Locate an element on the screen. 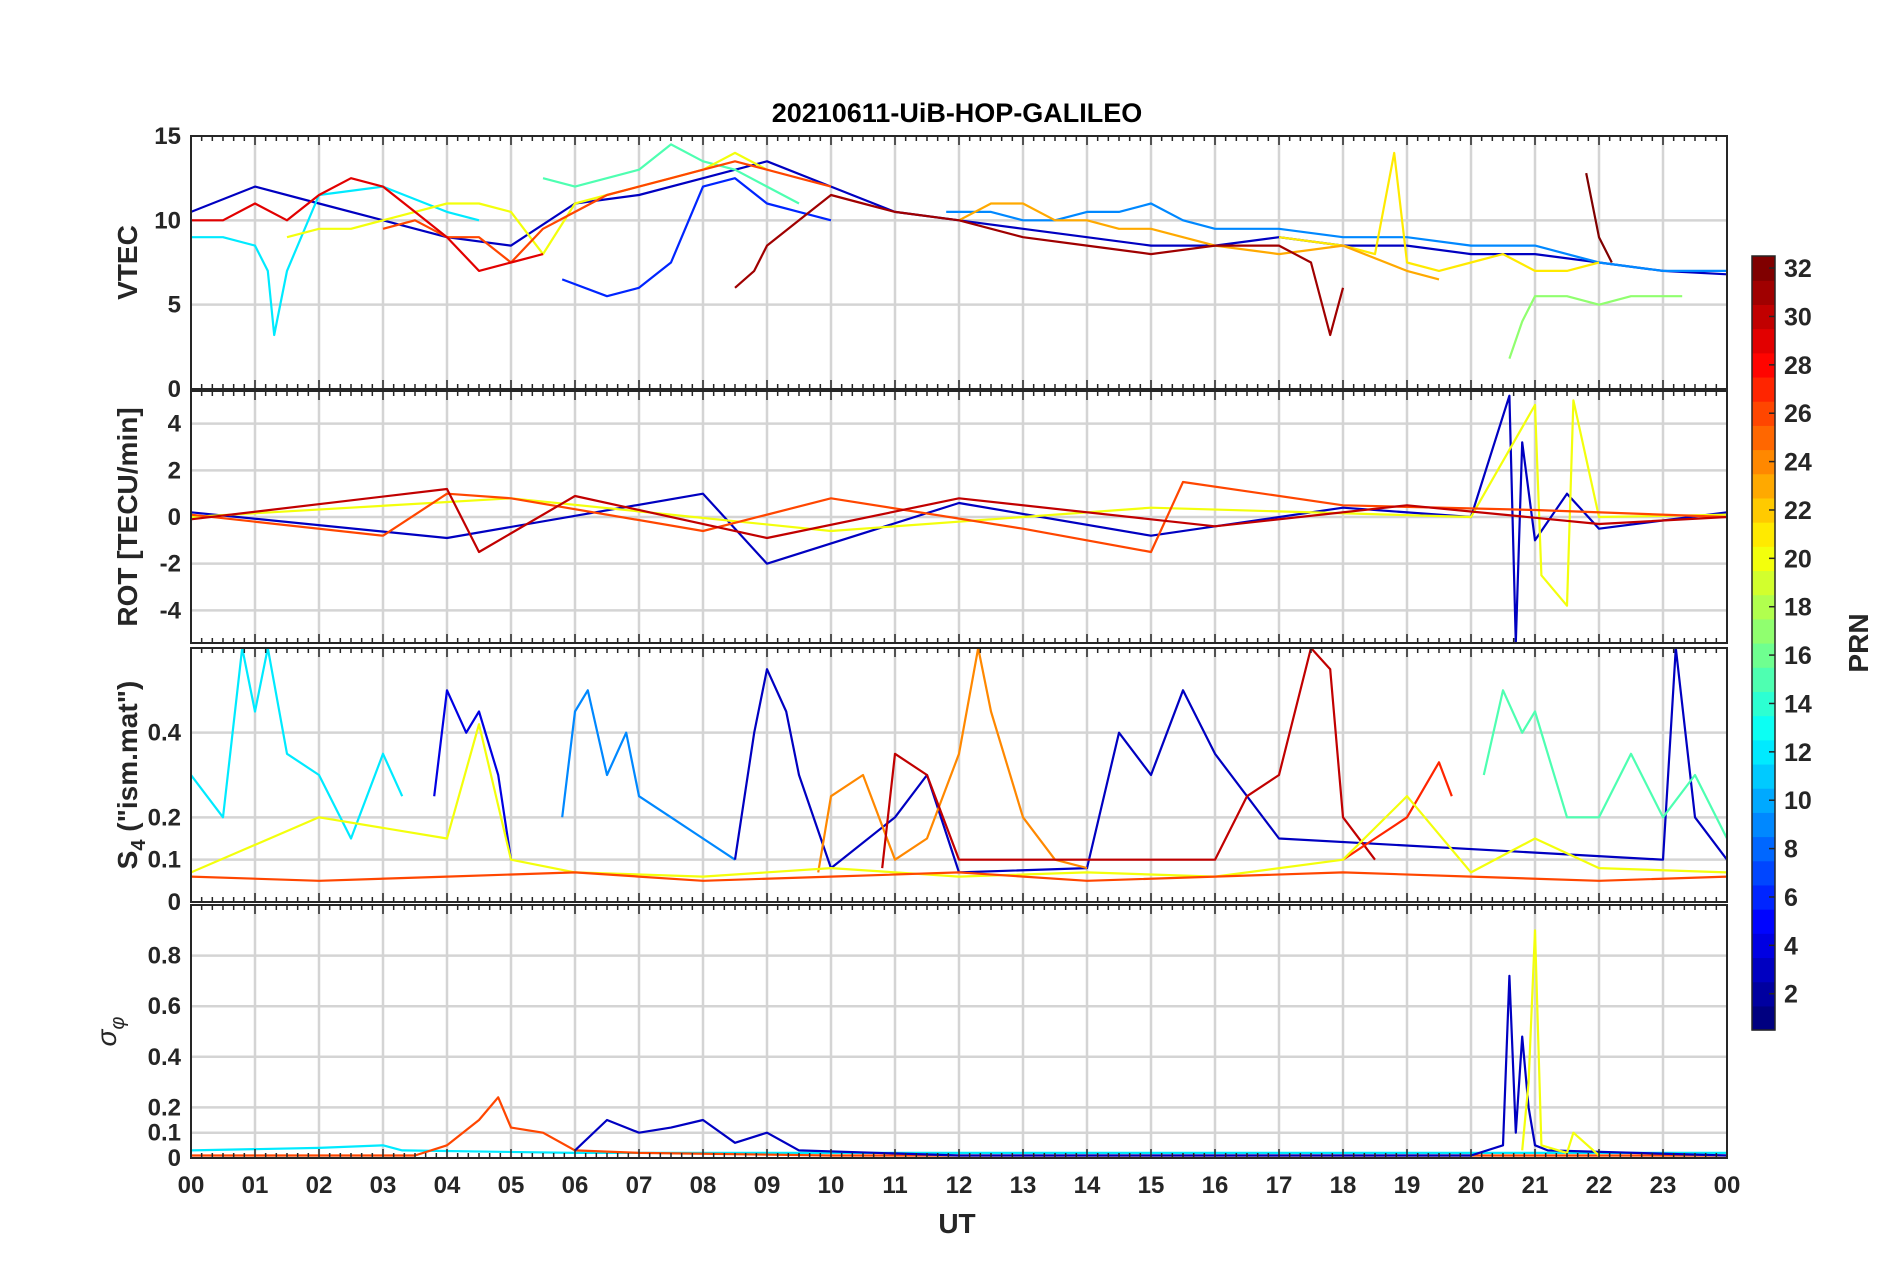 Image resolution: width=1902 pixels, height=1272 pixels. chart-title: 20210611-UiB-HOP-GALILEO is located at coordinates (957, 113).